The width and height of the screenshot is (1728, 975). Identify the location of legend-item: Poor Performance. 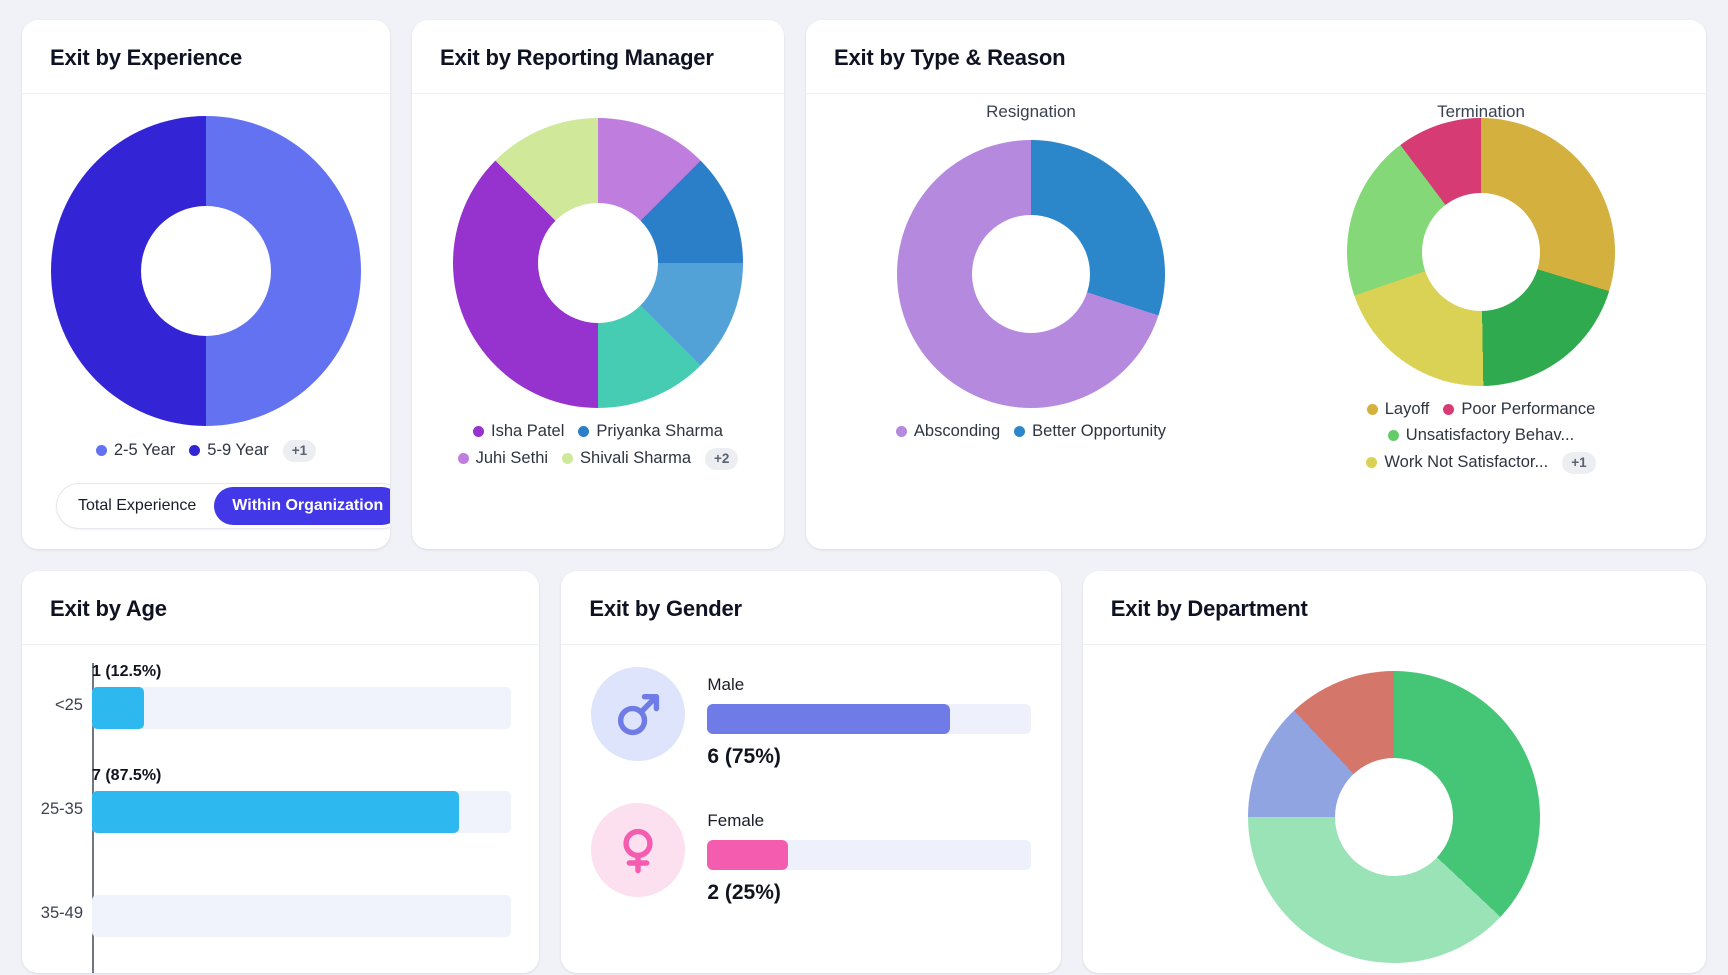
(1519, 409).